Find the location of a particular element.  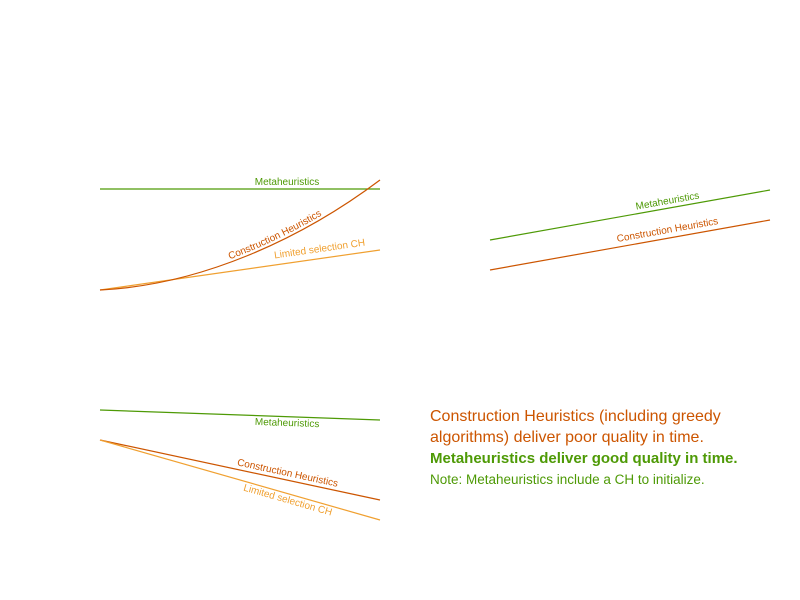

bl-metaheuristics-line is located at coordinates (240, 415).